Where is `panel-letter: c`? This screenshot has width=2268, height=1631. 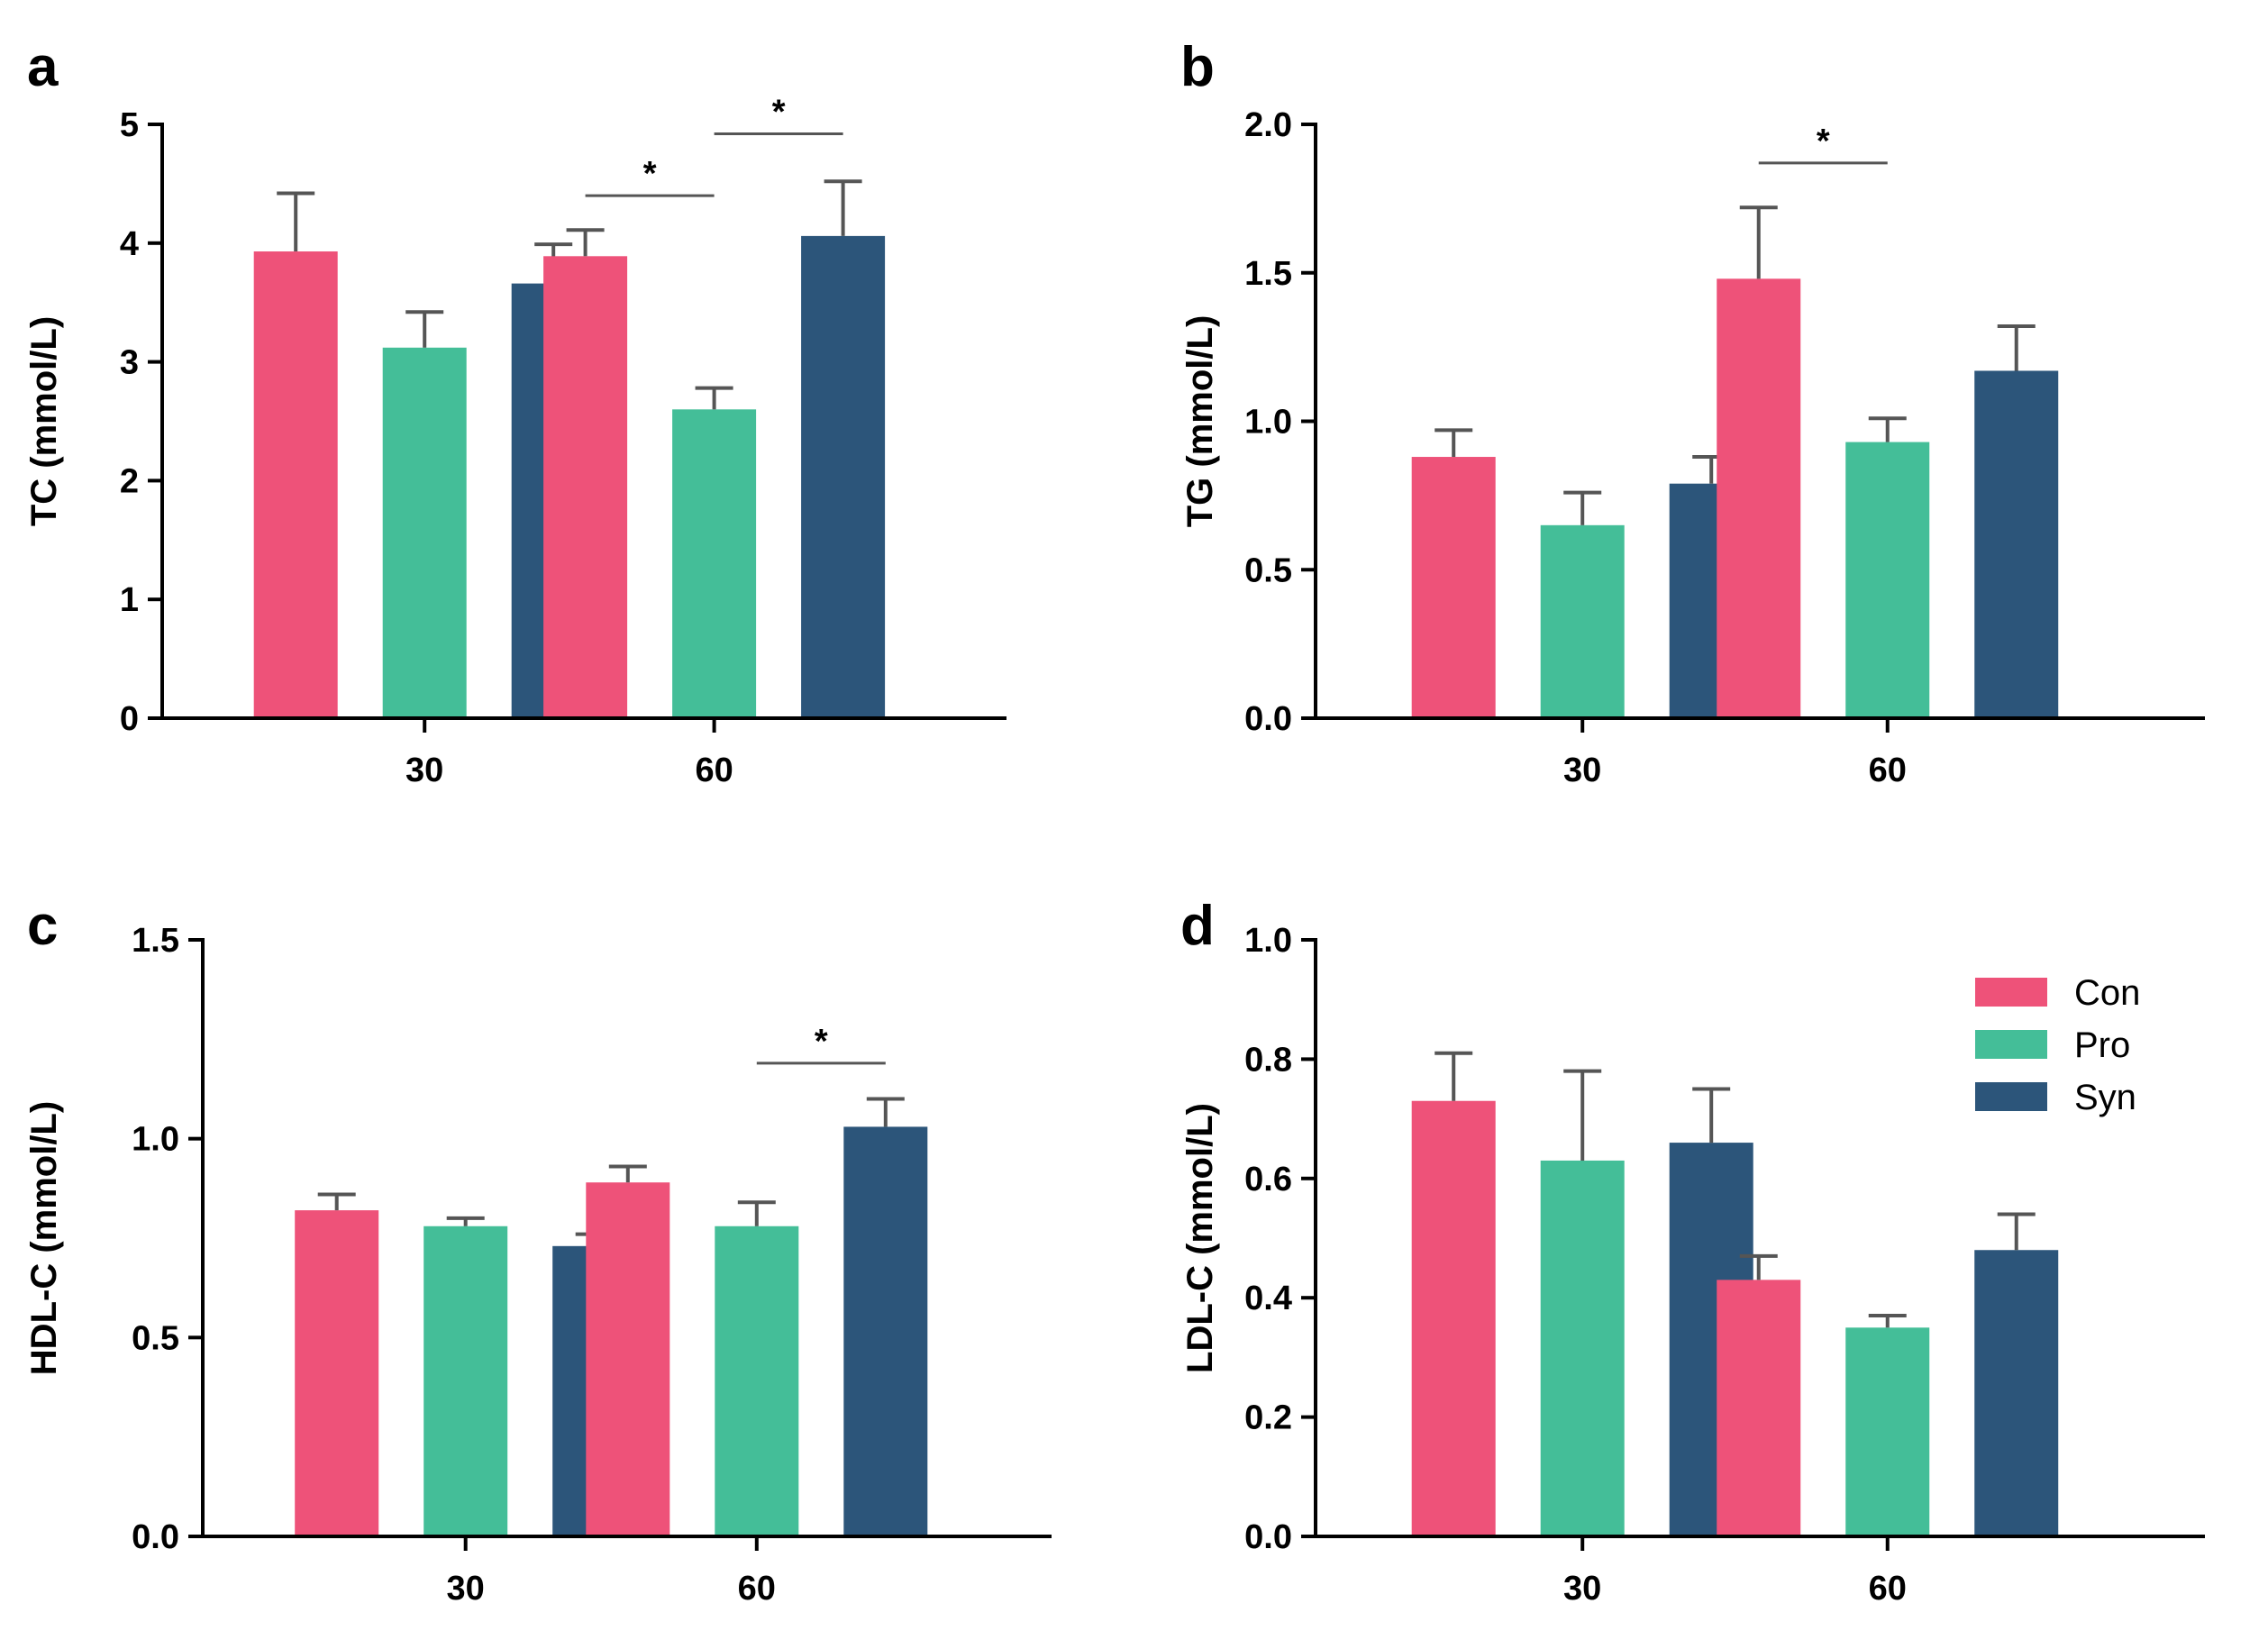 panel-letter: c is located at coordinates (42, 926).